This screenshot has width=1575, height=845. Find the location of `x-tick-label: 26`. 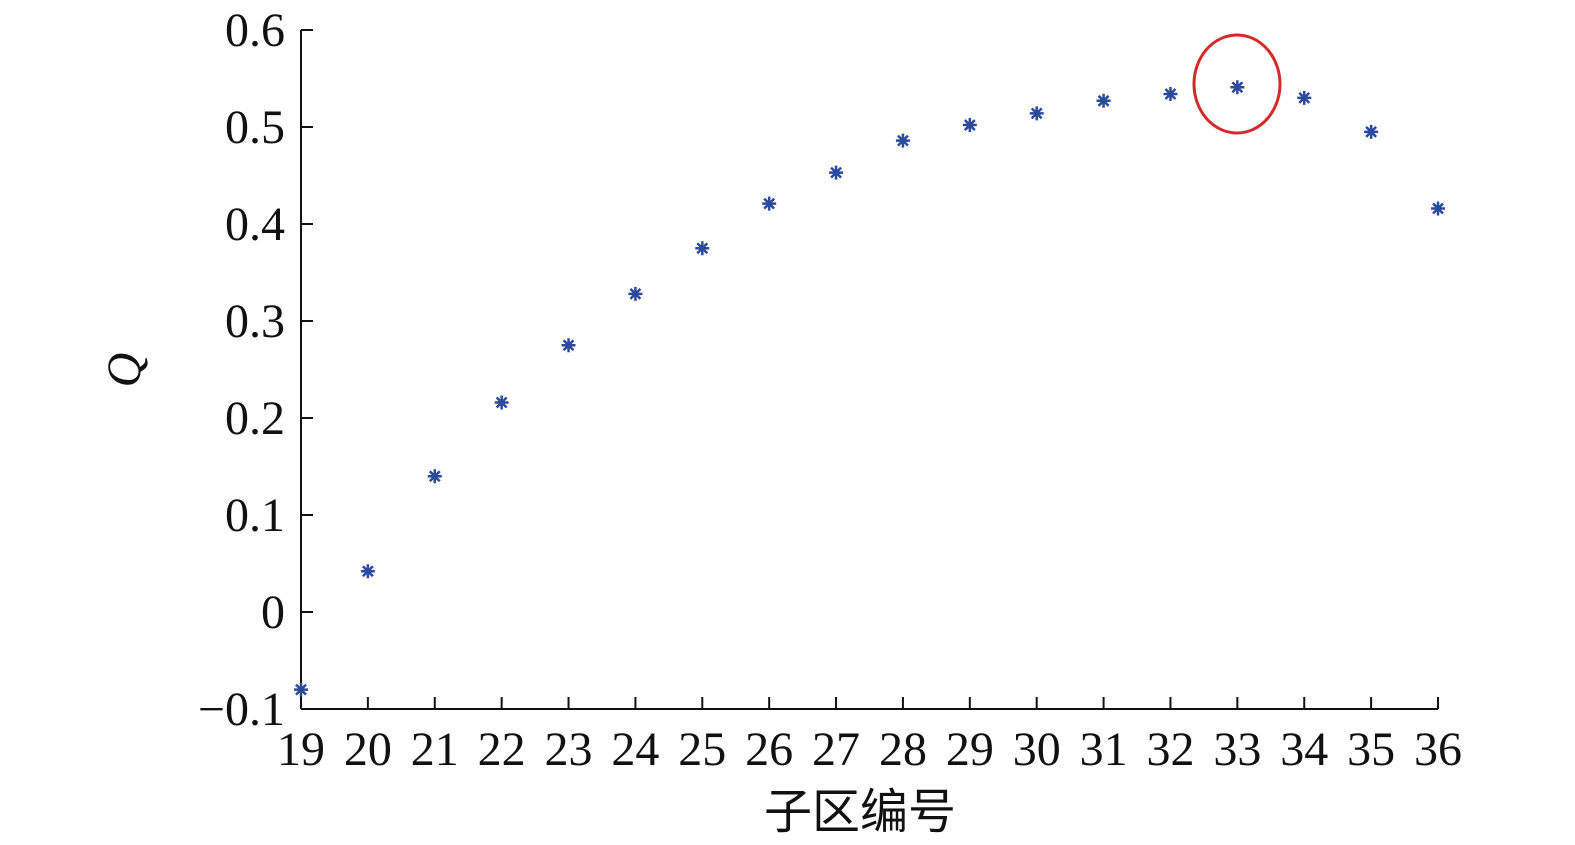

x-tick-label: 26 is located at coordinates (769, 749).